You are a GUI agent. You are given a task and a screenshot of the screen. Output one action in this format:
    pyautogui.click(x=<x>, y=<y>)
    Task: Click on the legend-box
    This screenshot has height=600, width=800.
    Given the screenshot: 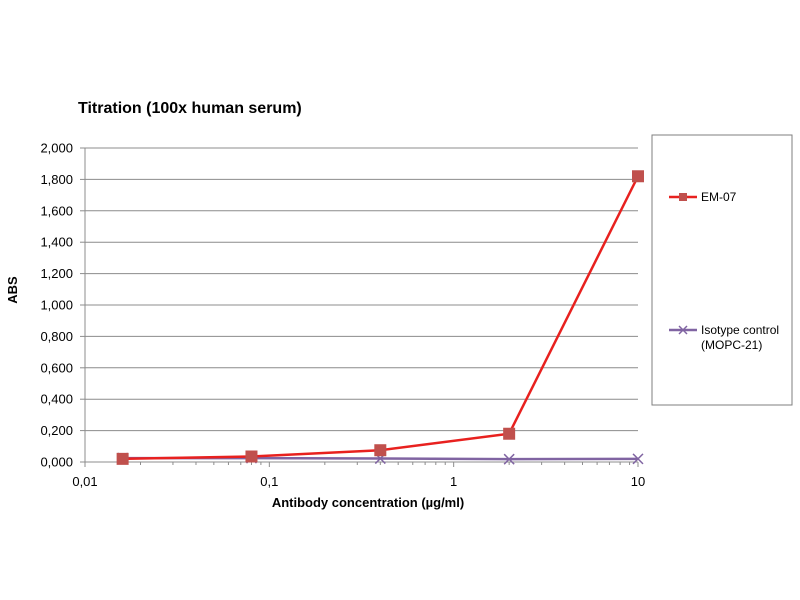 What is the action you would take?
    pyautogui.click(x=722, y=270)
    